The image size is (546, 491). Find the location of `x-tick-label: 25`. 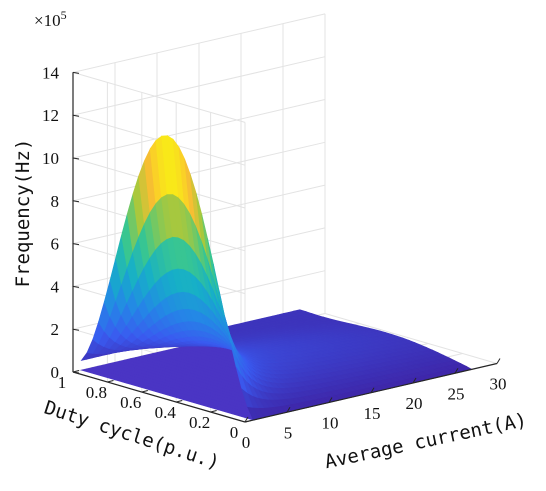

x-tick-label: 25 is located at coordinates (456, 393).